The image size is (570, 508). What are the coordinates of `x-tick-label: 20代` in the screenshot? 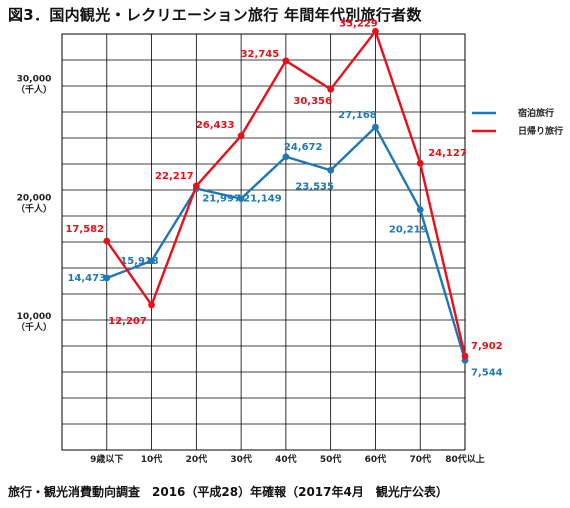 It's located at (197, 459).